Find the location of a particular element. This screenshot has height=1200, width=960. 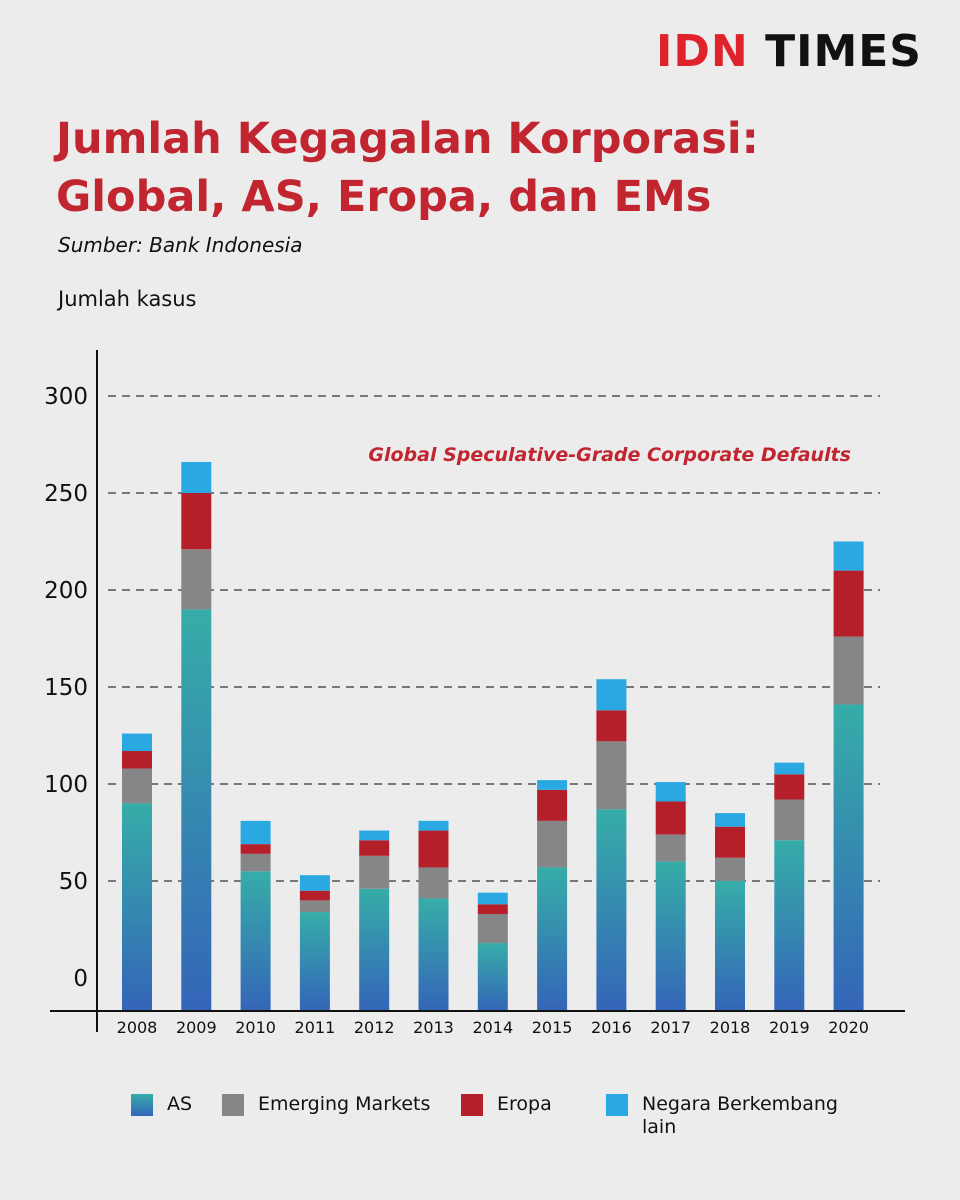

x-tick-label: 2017 is located at coordinates (670, 1027).